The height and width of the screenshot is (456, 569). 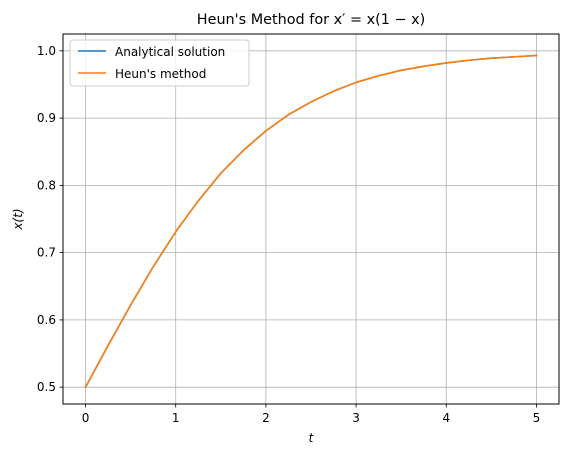 What do you see at coordinates (266, 418) in the screenshot?
I see `x-tick-label: 2` at bounding box center [266, 418].